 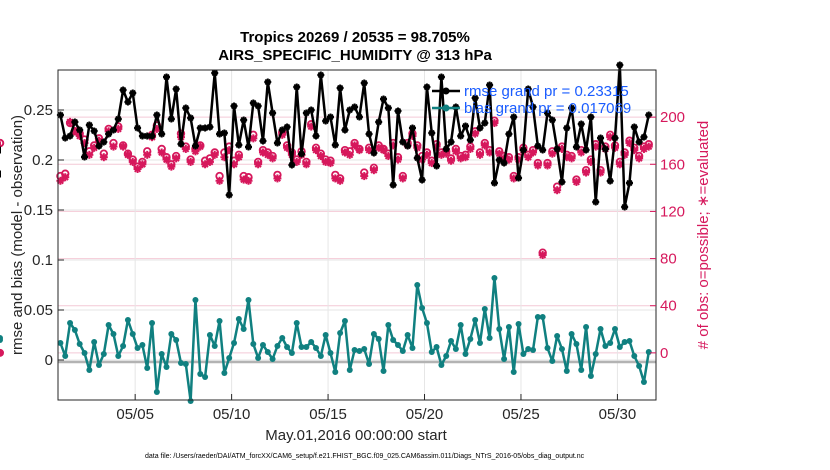 I want to click on y-right-tick-label: 40, so click(x=668, y=306).